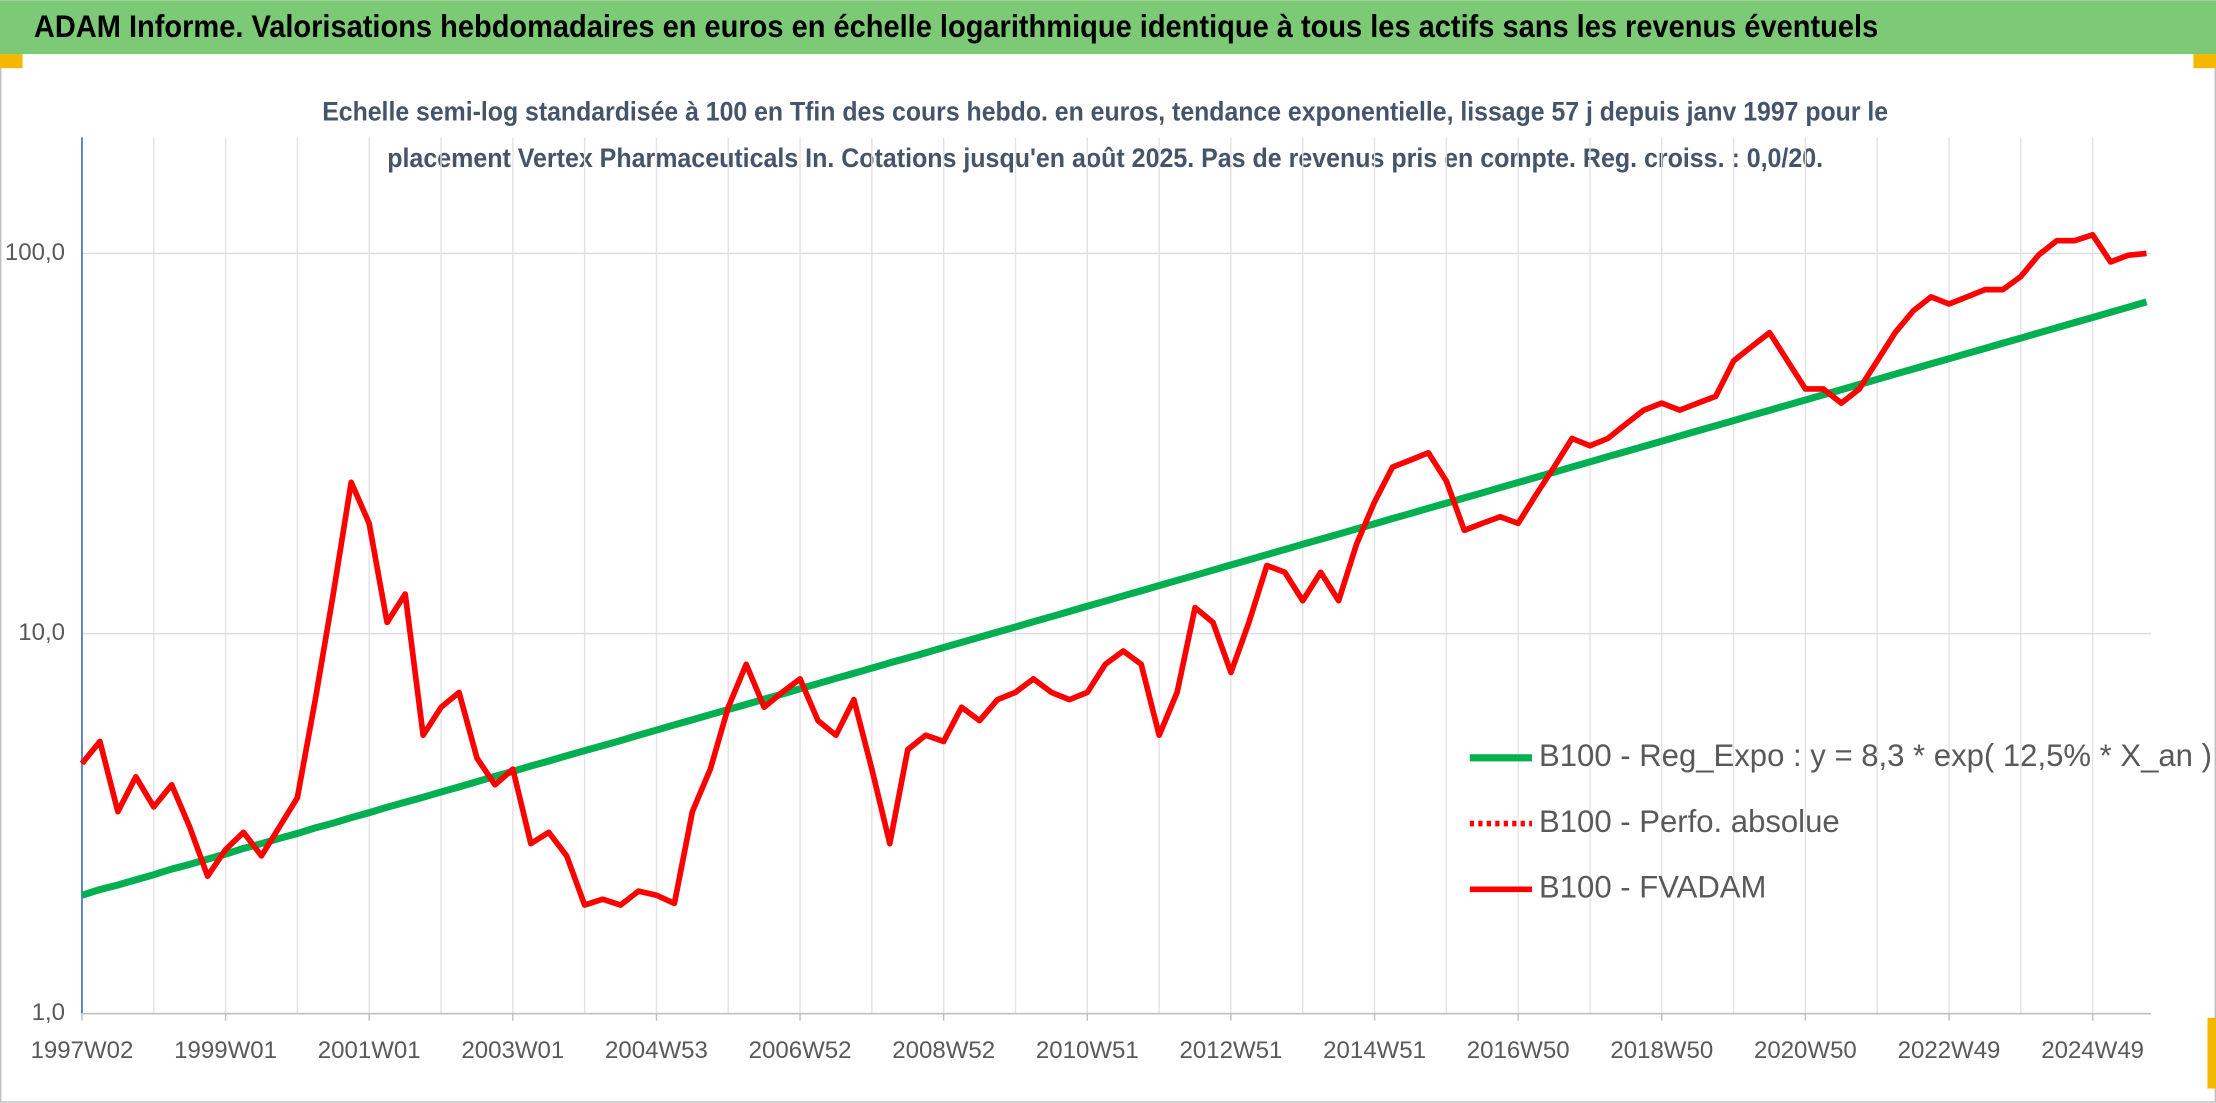 The height and width of the screenshot is (1103, 2216). What do you see at coordinates (1689, 821) in the screenshot?
I see `legend-label: B100 - Perfo. absolue` at bounding box center [1689, 821].